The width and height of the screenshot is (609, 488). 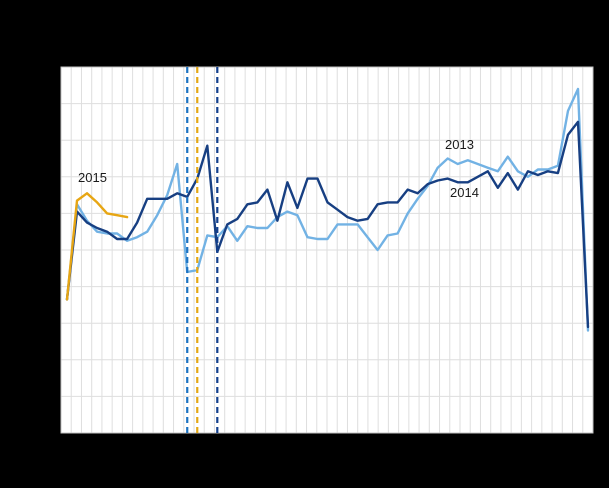 I want to click on series-label-2014: 2014, so click(x=464, y=192).